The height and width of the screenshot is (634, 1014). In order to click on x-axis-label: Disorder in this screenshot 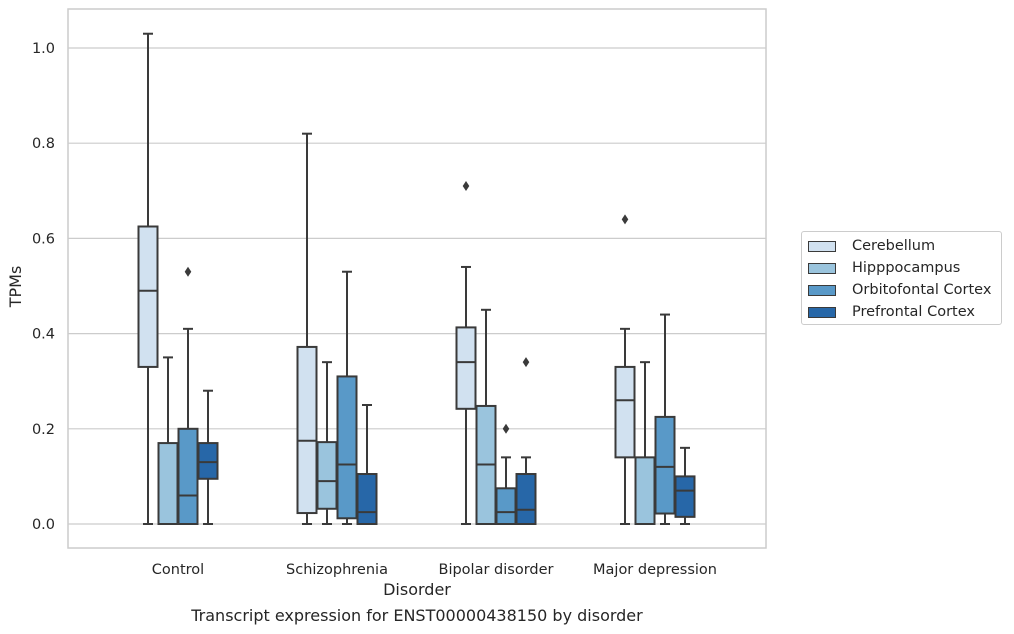, I will do `click(417, 589)`.